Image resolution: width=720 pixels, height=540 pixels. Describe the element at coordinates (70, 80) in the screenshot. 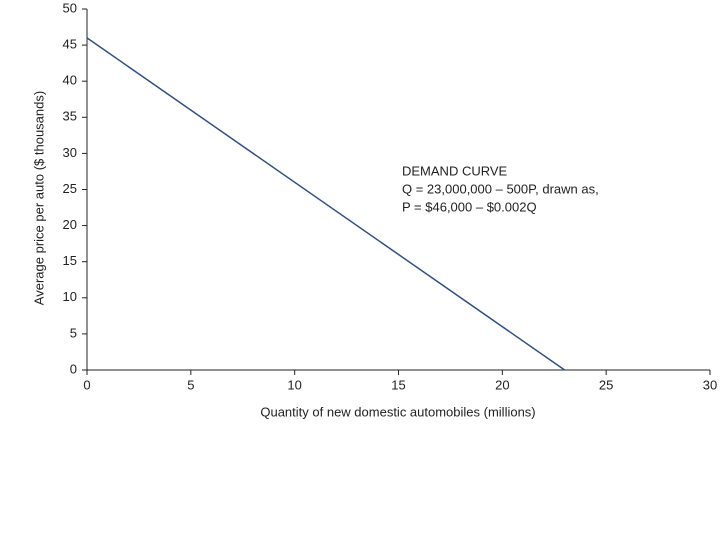

I see `y-tick-label: 40` at that location.